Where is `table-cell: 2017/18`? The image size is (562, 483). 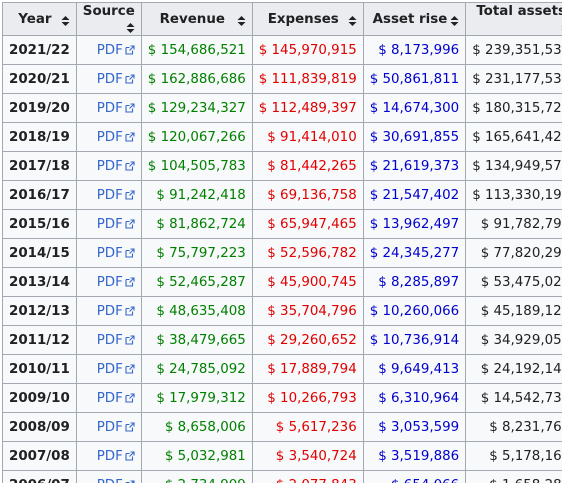
table-cell: 2017/18 is located at coordinates (39, 166).